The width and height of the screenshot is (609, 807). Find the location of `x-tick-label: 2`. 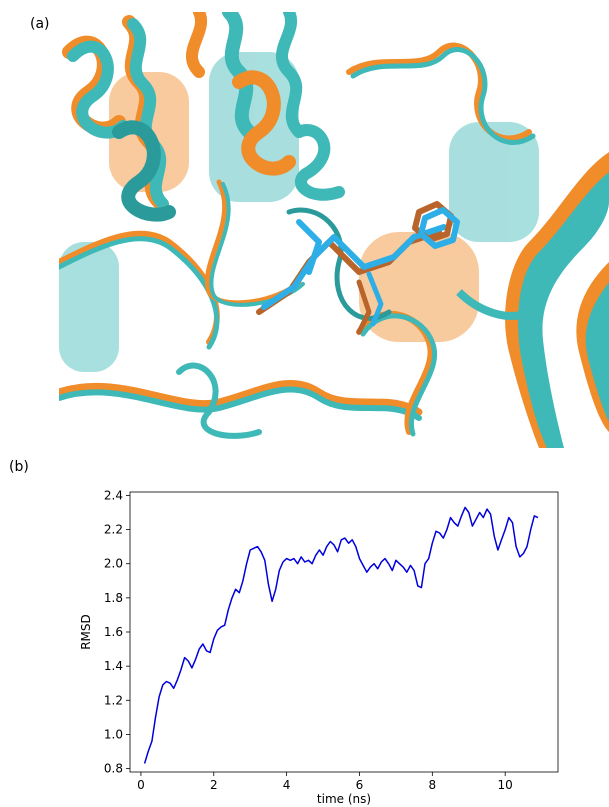

x-tick-label: 2 is located at coordinates (214, 785).